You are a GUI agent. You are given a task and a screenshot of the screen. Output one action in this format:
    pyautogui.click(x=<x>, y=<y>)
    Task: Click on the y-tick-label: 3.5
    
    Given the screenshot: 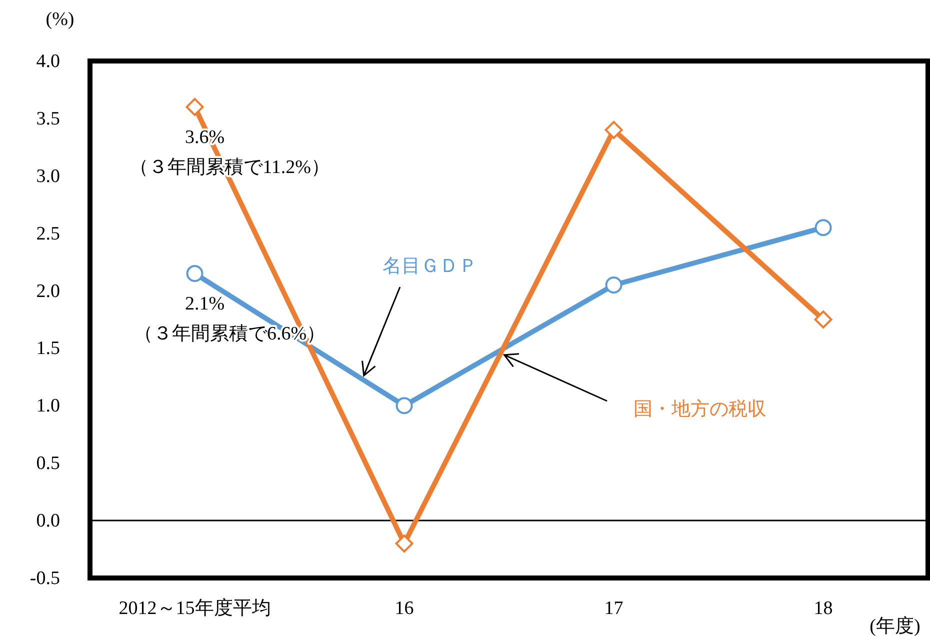 What is the action you would take?
    pyautogui.click(x=48, y=119)
    